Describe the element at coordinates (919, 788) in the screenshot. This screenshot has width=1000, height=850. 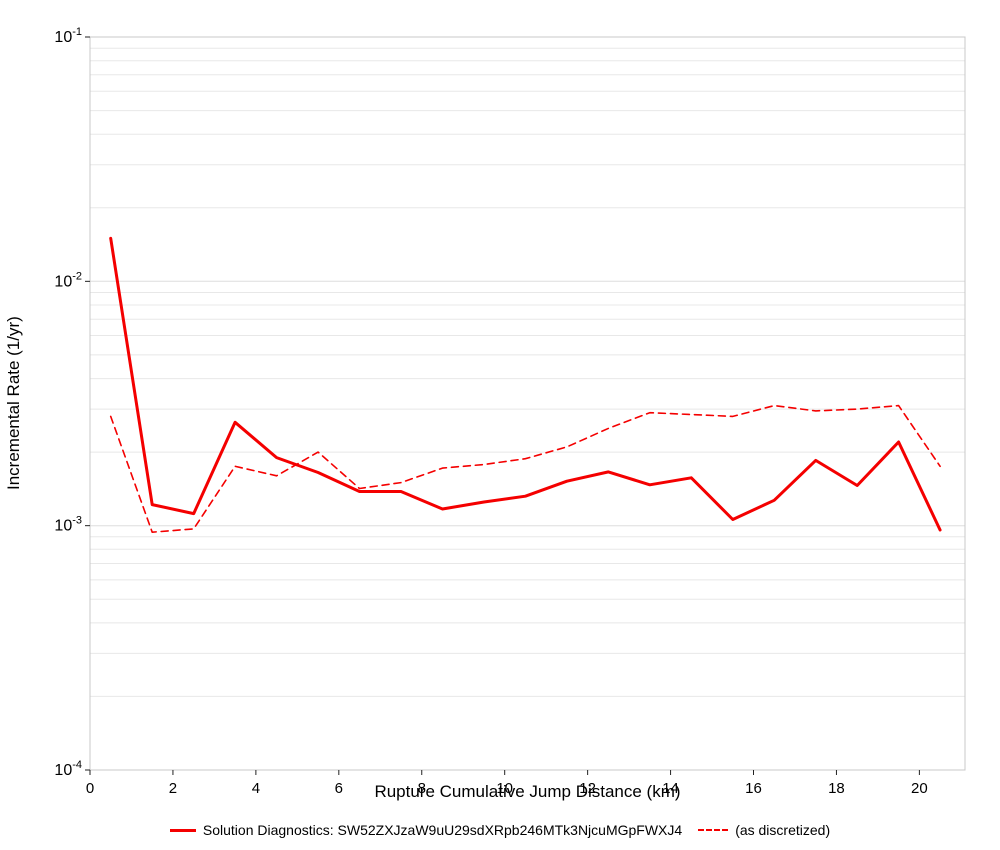
I see `x-tick-label: 20` at that location.